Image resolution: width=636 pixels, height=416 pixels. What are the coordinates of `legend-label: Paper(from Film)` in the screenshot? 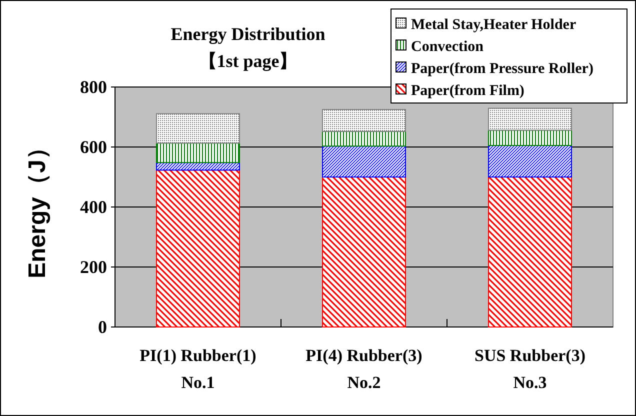 It's located at (467, 91).